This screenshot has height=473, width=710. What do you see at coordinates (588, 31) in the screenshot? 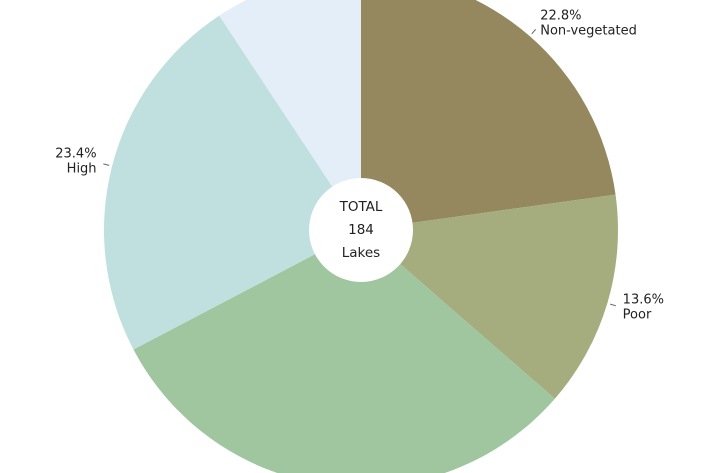
I see `slice-label: Non-vegetated` at bounding box center [588, 31].